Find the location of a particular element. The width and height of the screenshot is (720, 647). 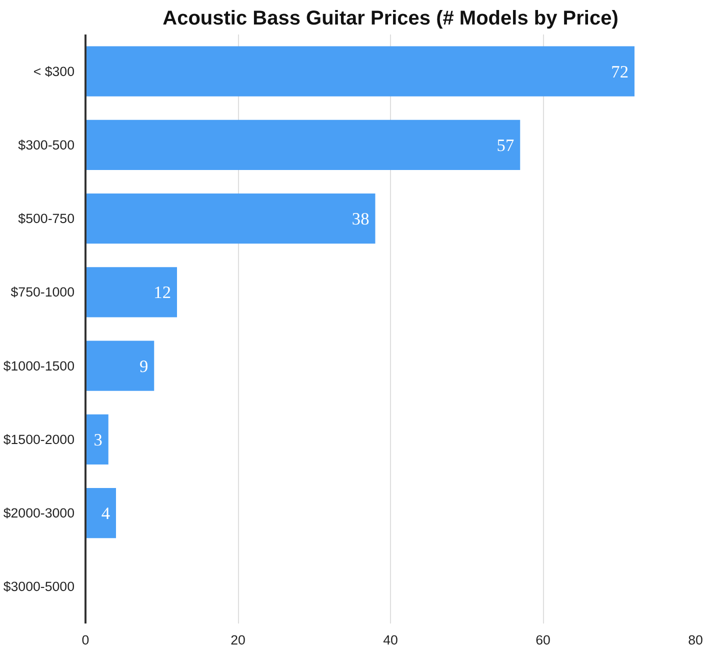

x-tick-label: 60 is located at coordinates (543, 639).